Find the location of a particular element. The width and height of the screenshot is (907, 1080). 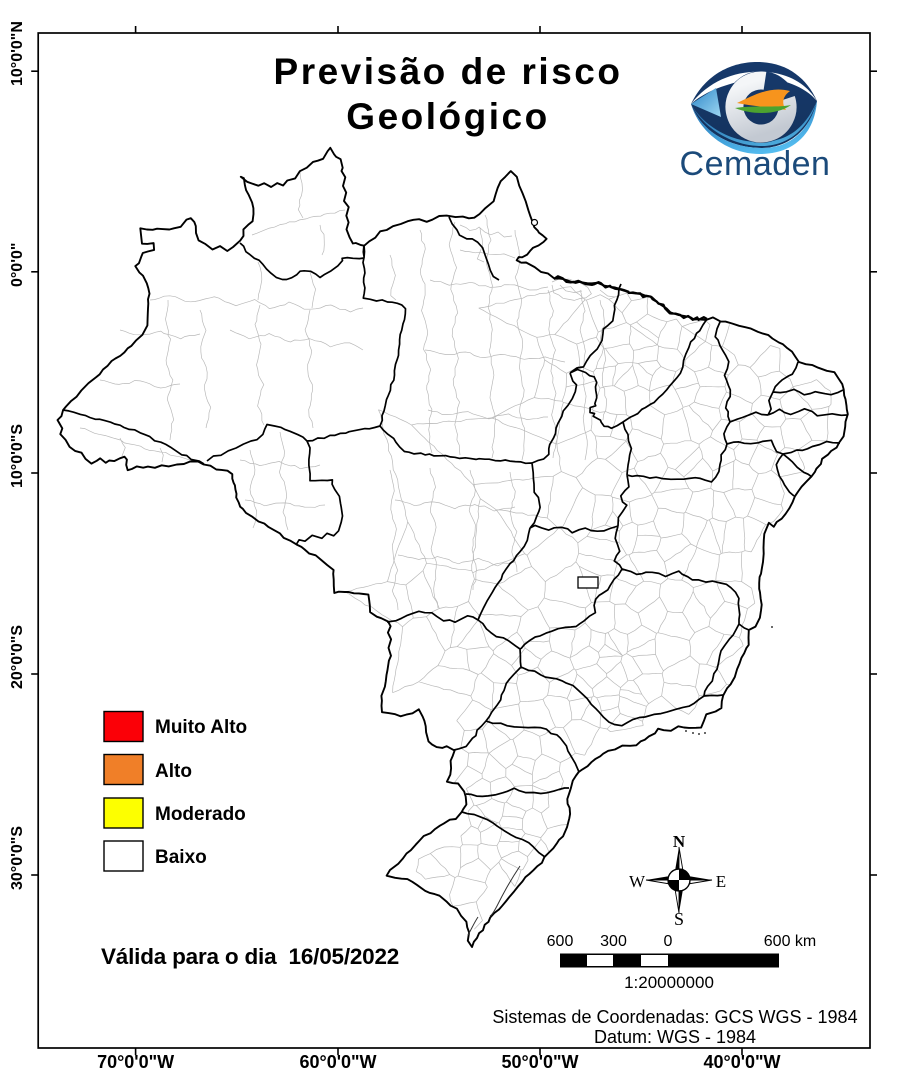

svg-text: S is located at coordinates (679, 919).